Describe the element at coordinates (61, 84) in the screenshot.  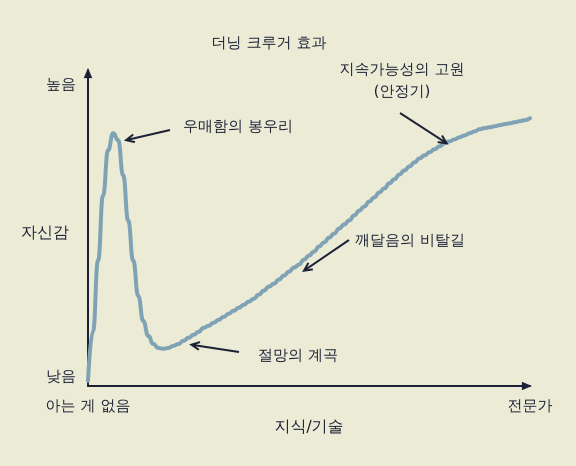
I see `text: 높음` at that location.